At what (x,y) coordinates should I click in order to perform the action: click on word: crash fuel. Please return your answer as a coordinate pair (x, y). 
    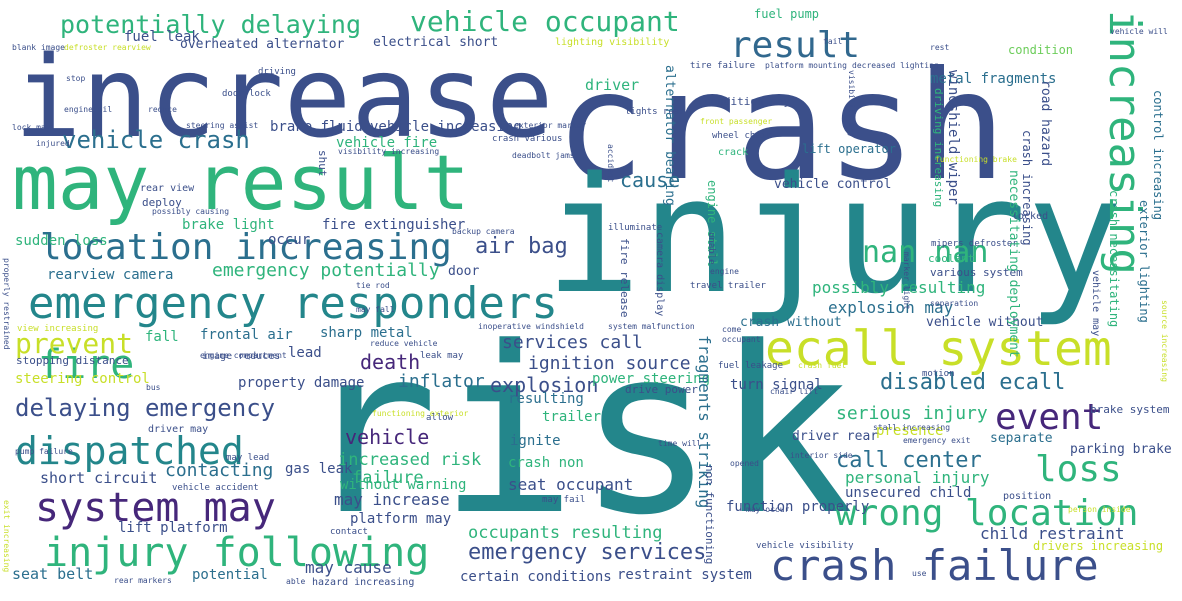
    Looking at the image, I should click on (822, 365).